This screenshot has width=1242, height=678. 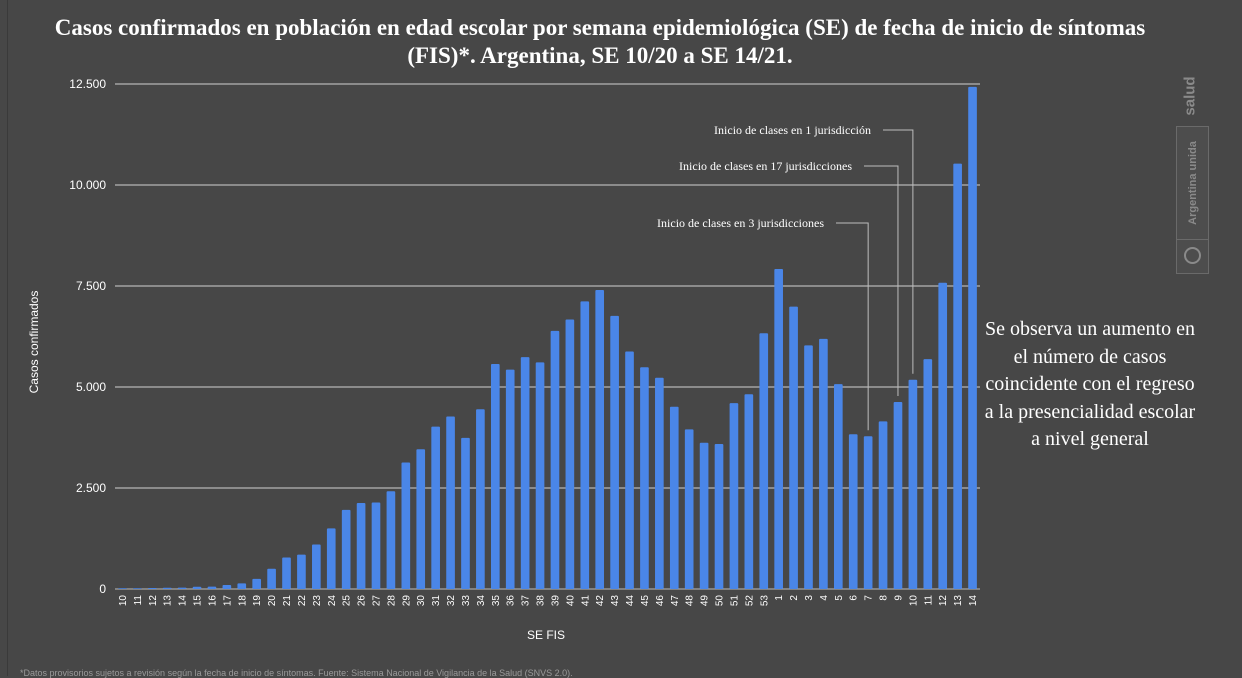 I want to click on y-tick-label: 5.000, so click(x=91, y=387).